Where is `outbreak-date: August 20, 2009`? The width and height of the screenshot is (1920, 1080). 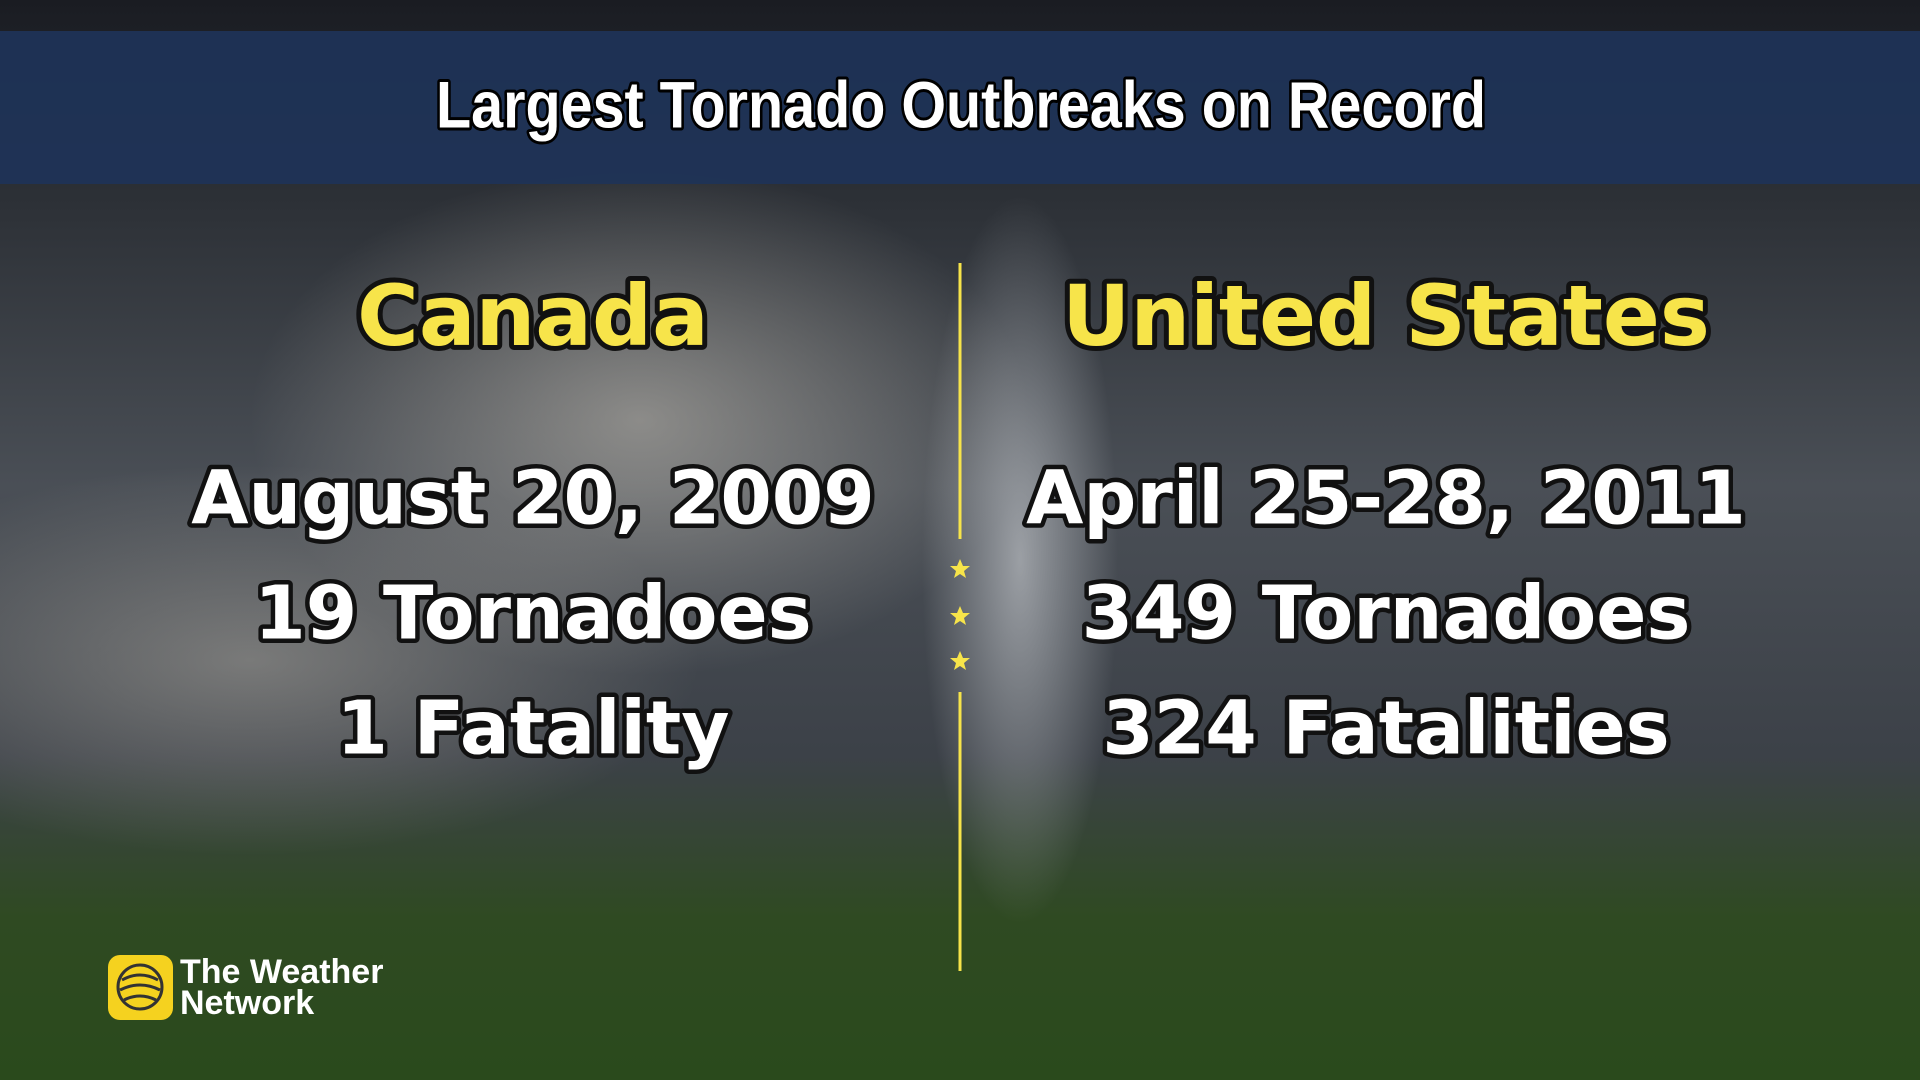 outbreak-date: August 20, 2009 is located at coordinates (533, 499).